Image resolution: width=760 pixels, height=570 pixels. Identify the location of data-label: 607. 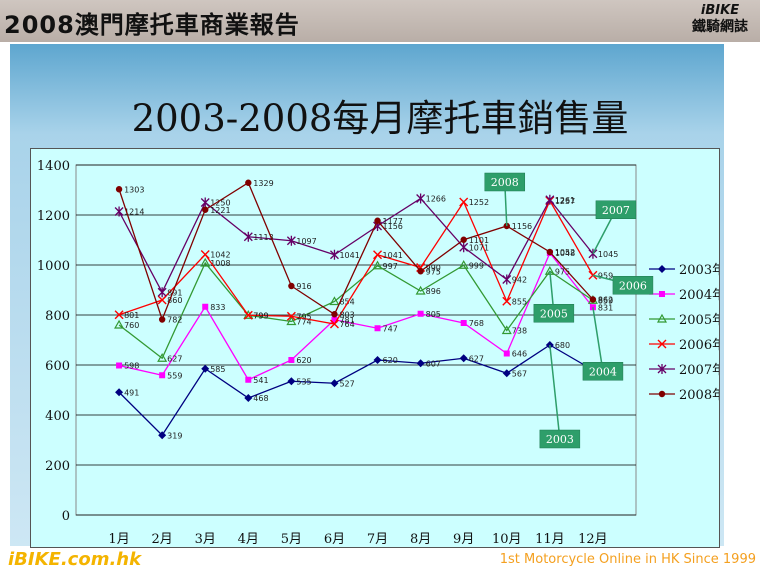
(433, 363).